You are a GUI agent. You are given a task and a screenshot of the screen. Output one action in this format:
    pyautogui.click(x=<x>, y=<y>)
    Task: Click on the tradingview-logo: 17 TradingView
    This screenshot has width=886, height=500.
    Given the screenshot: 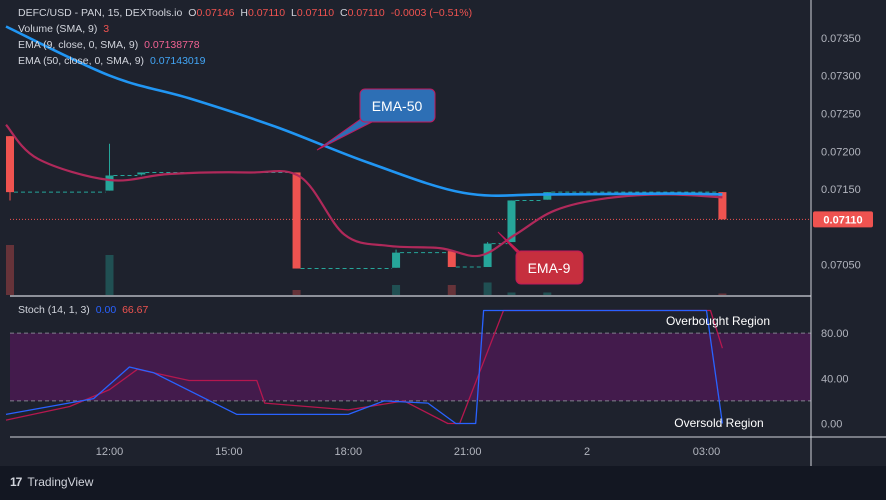 What is the action you would take?
    pyautogui.click(x=51, y=482)
    